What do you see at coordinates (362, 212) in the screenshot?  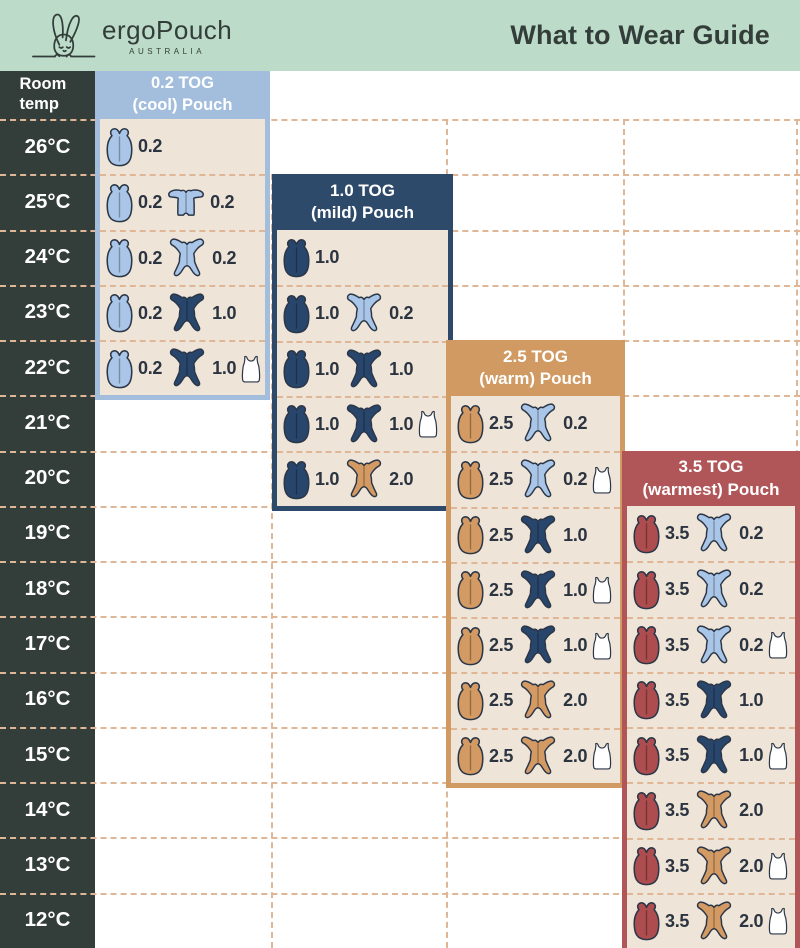 I see `panel-title-line2: (mild) Pouch` at bounding box center [362, 212].